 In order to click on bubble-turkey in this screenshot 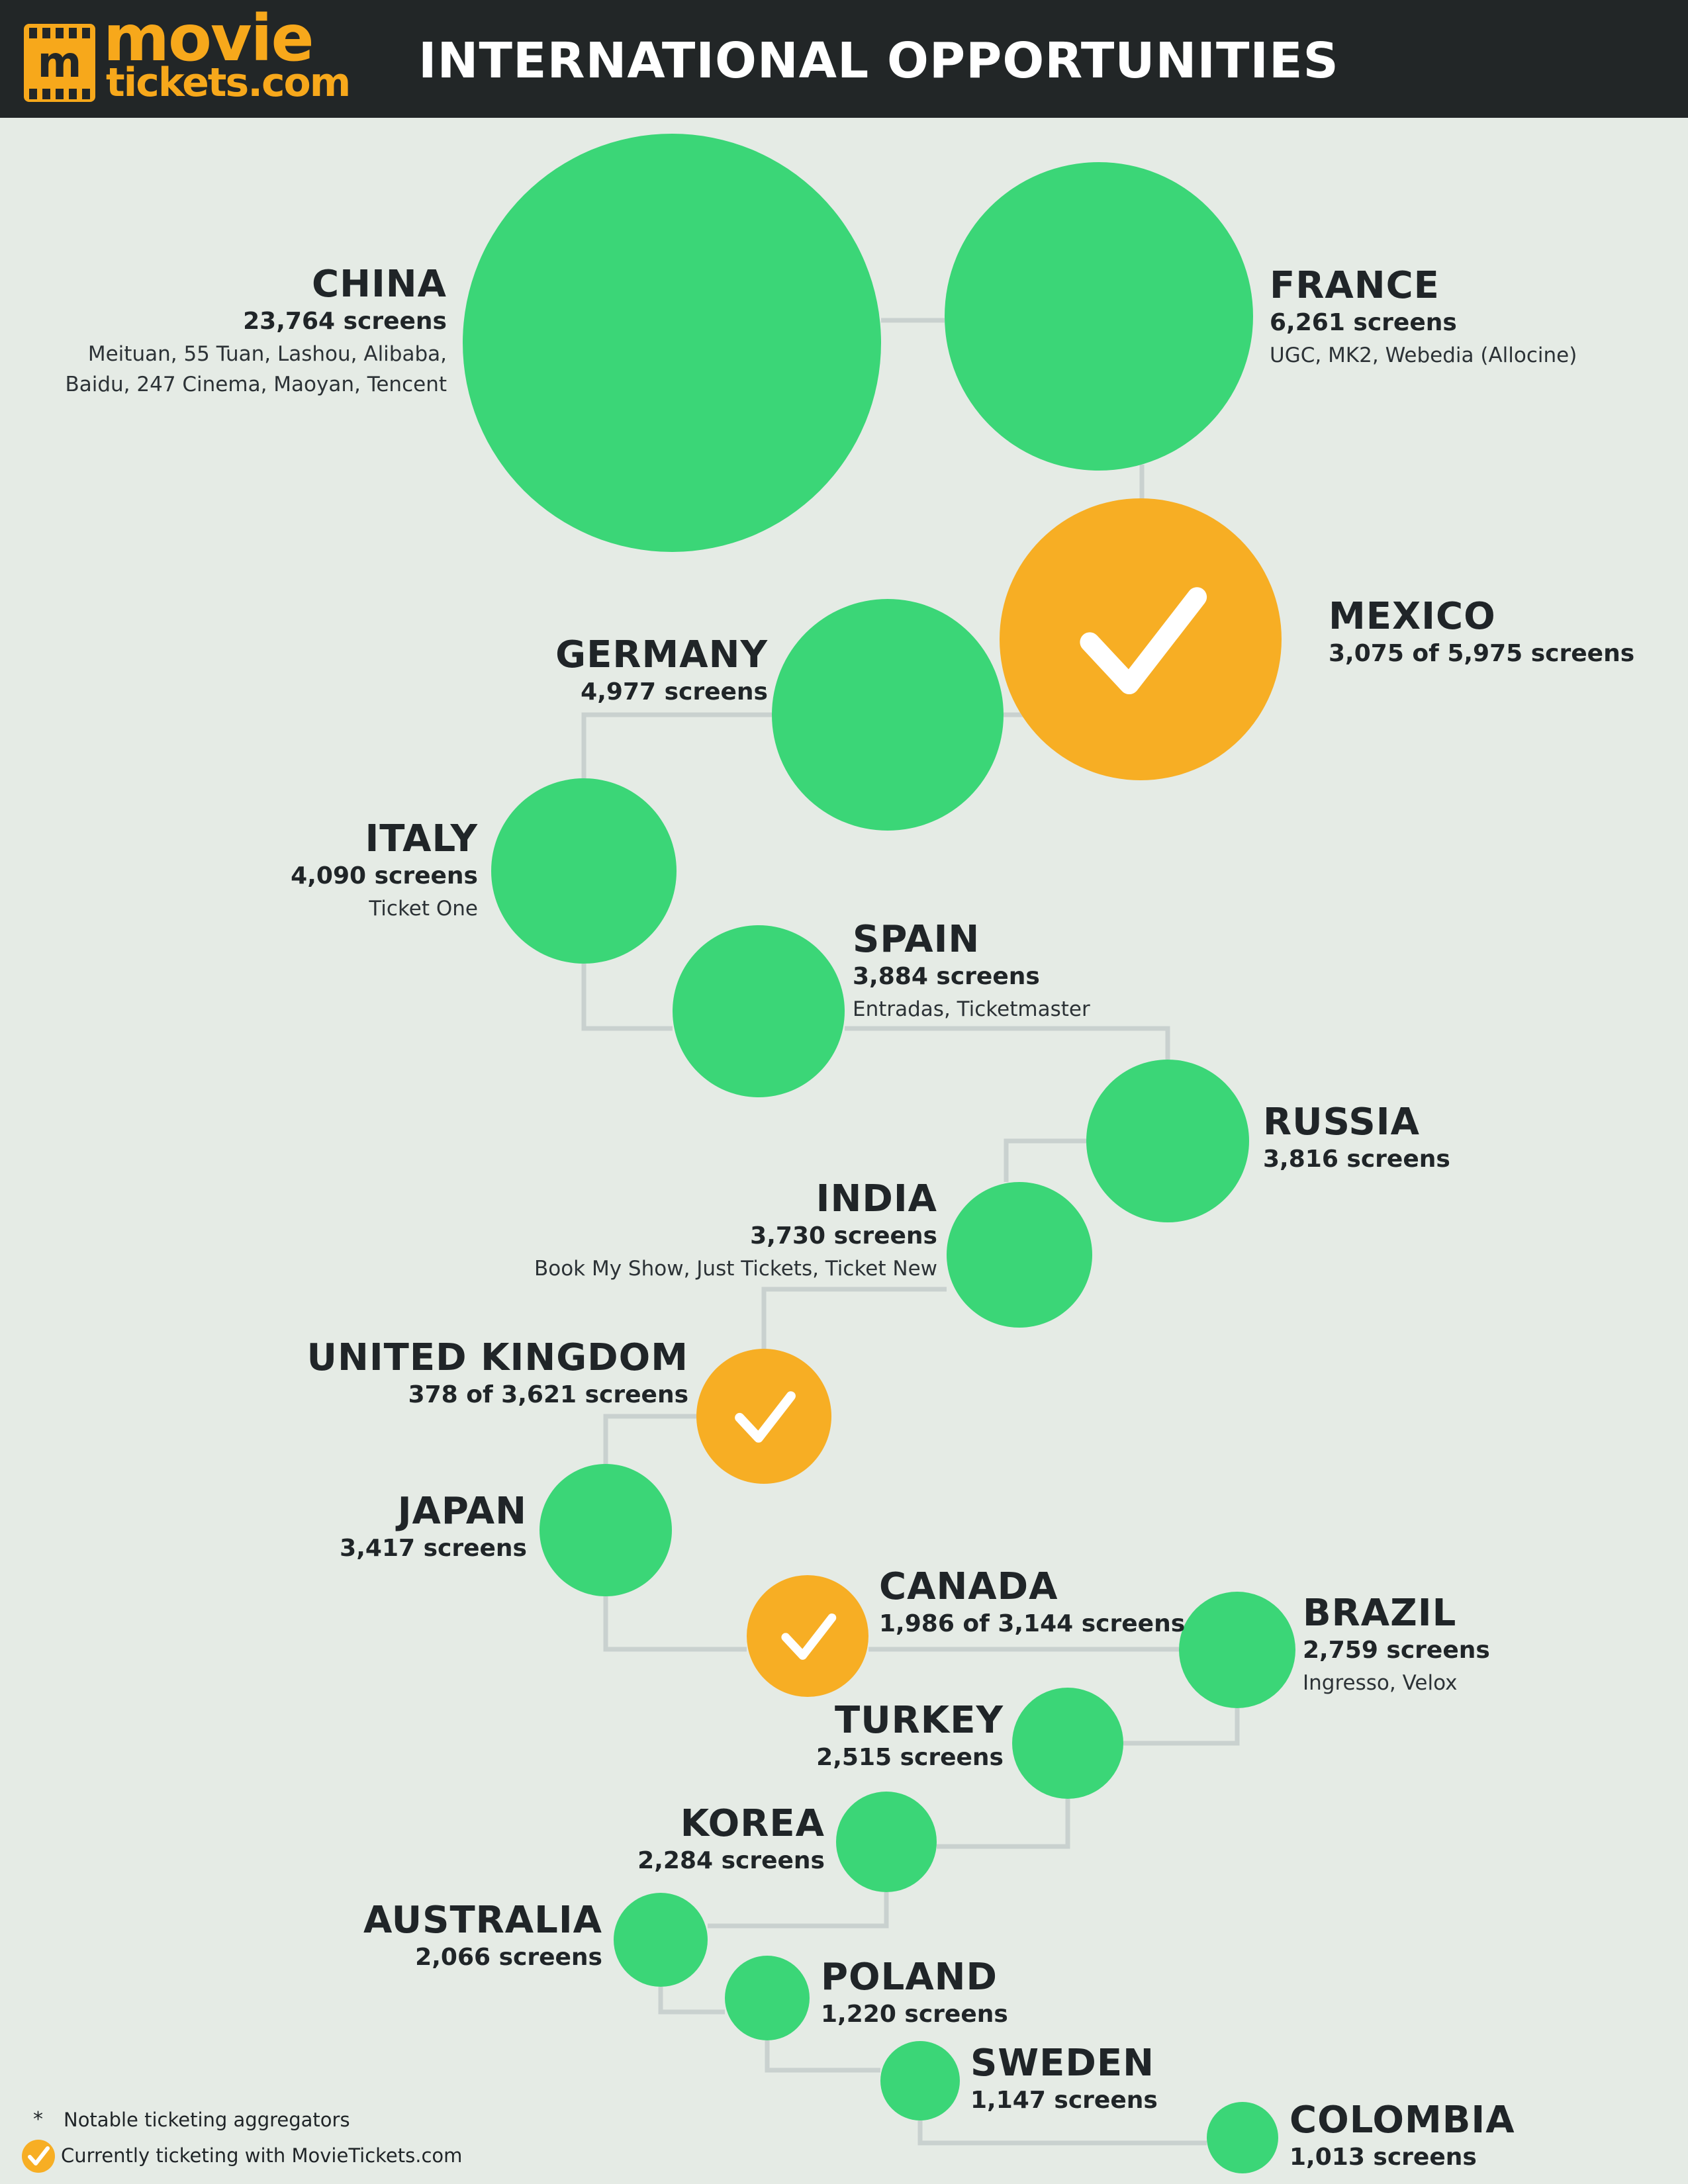, I will do `click(1067, 1743)`.